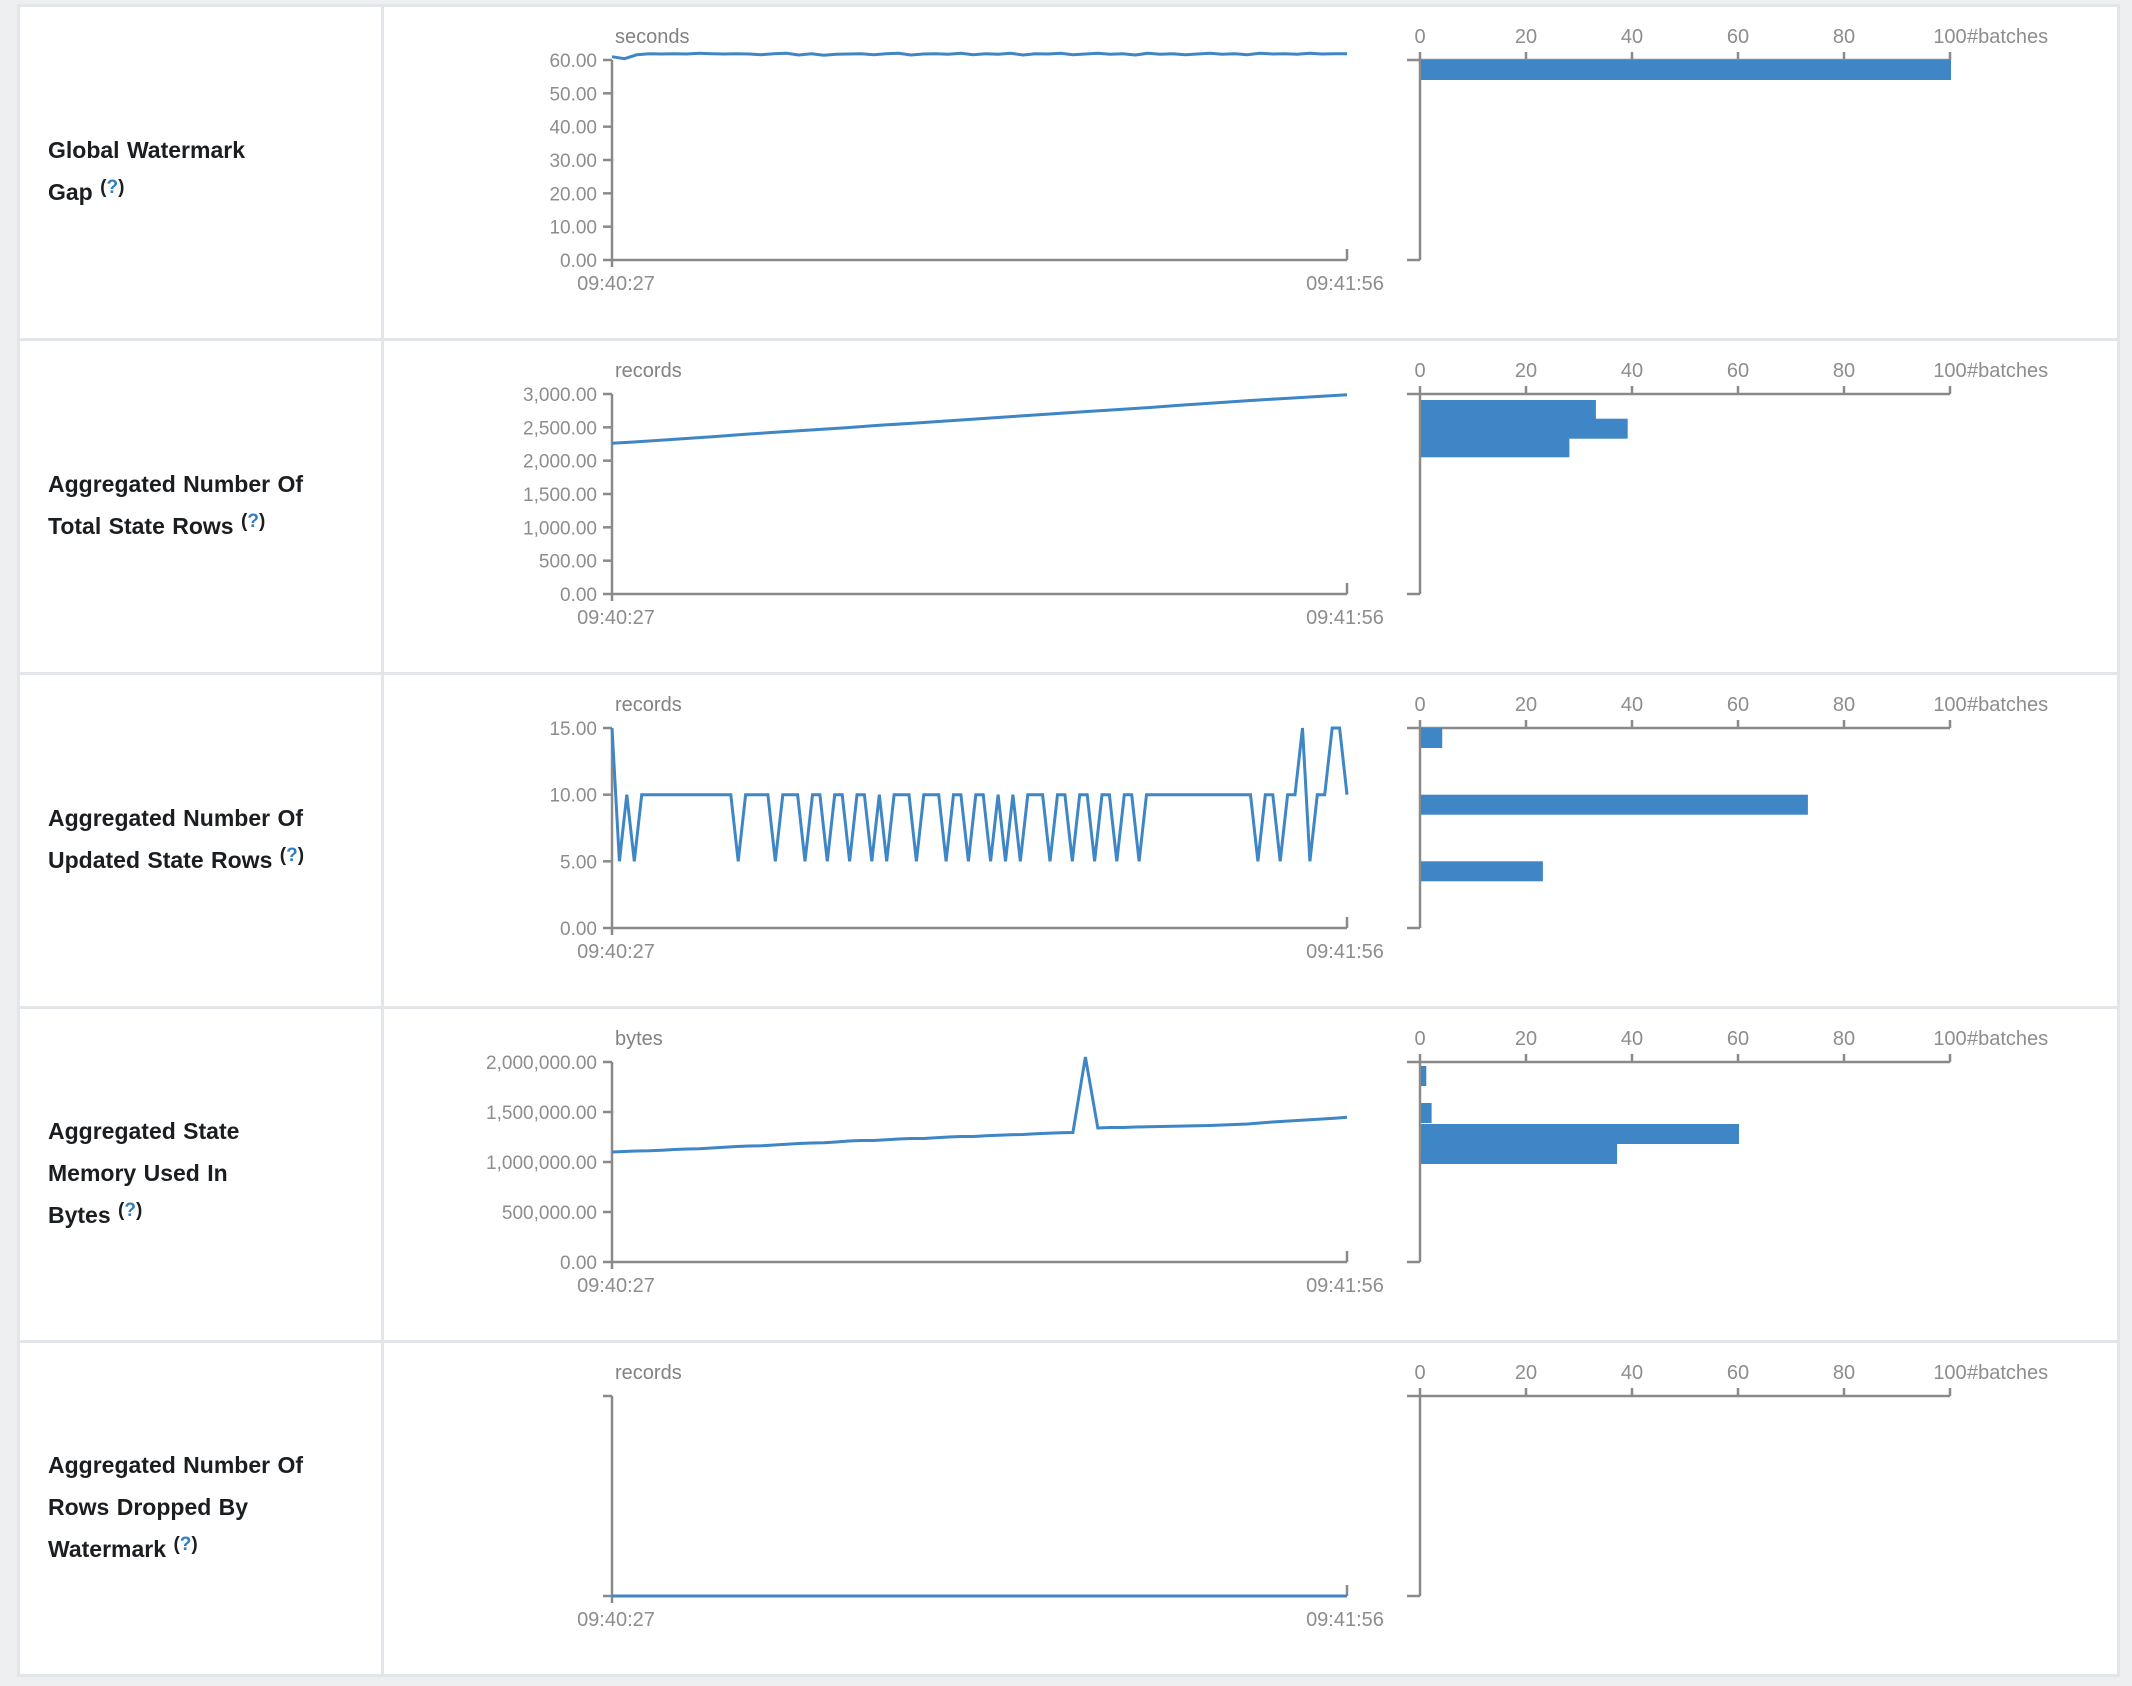 The height and width of the screenshot is (1686, 2132). What do you see at coordinates (560, 395) in the screenshot?
I see `y-axis-tick-label: 3,000.00` at bounding box center [560, 395].